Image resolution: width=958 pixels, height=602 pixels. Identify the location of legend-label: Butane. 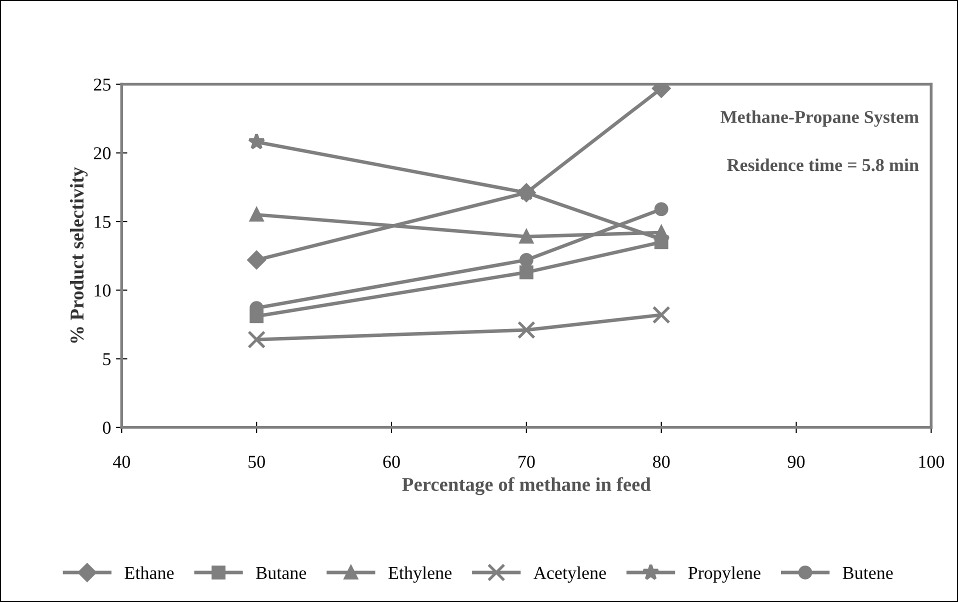
(281, 573).